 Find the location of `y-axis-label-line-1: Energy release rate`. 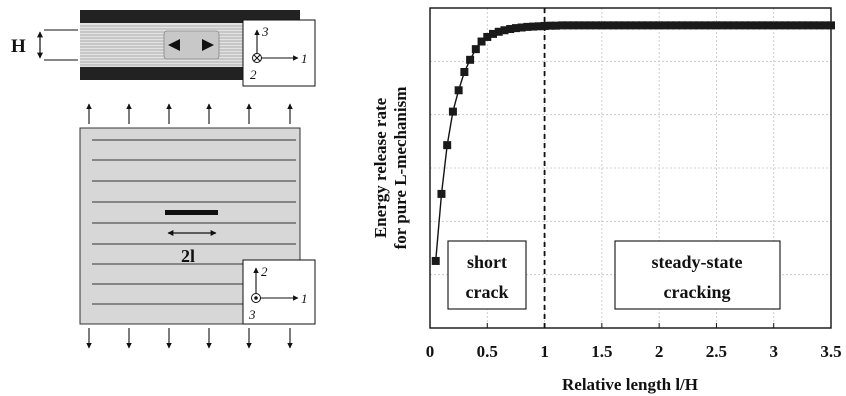

y-axis-label-line-1: Energy release rate is located at coordinates (380, 167).